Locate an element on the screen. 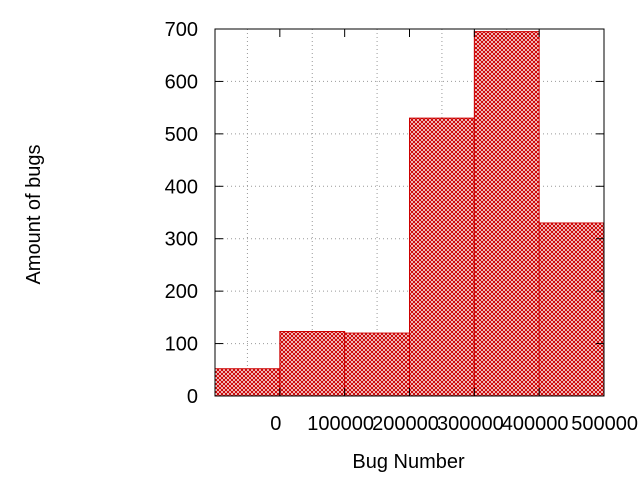 This screenshot has width=640, height=480. y-tick-label: 400 is located at coordinates (181, 187).